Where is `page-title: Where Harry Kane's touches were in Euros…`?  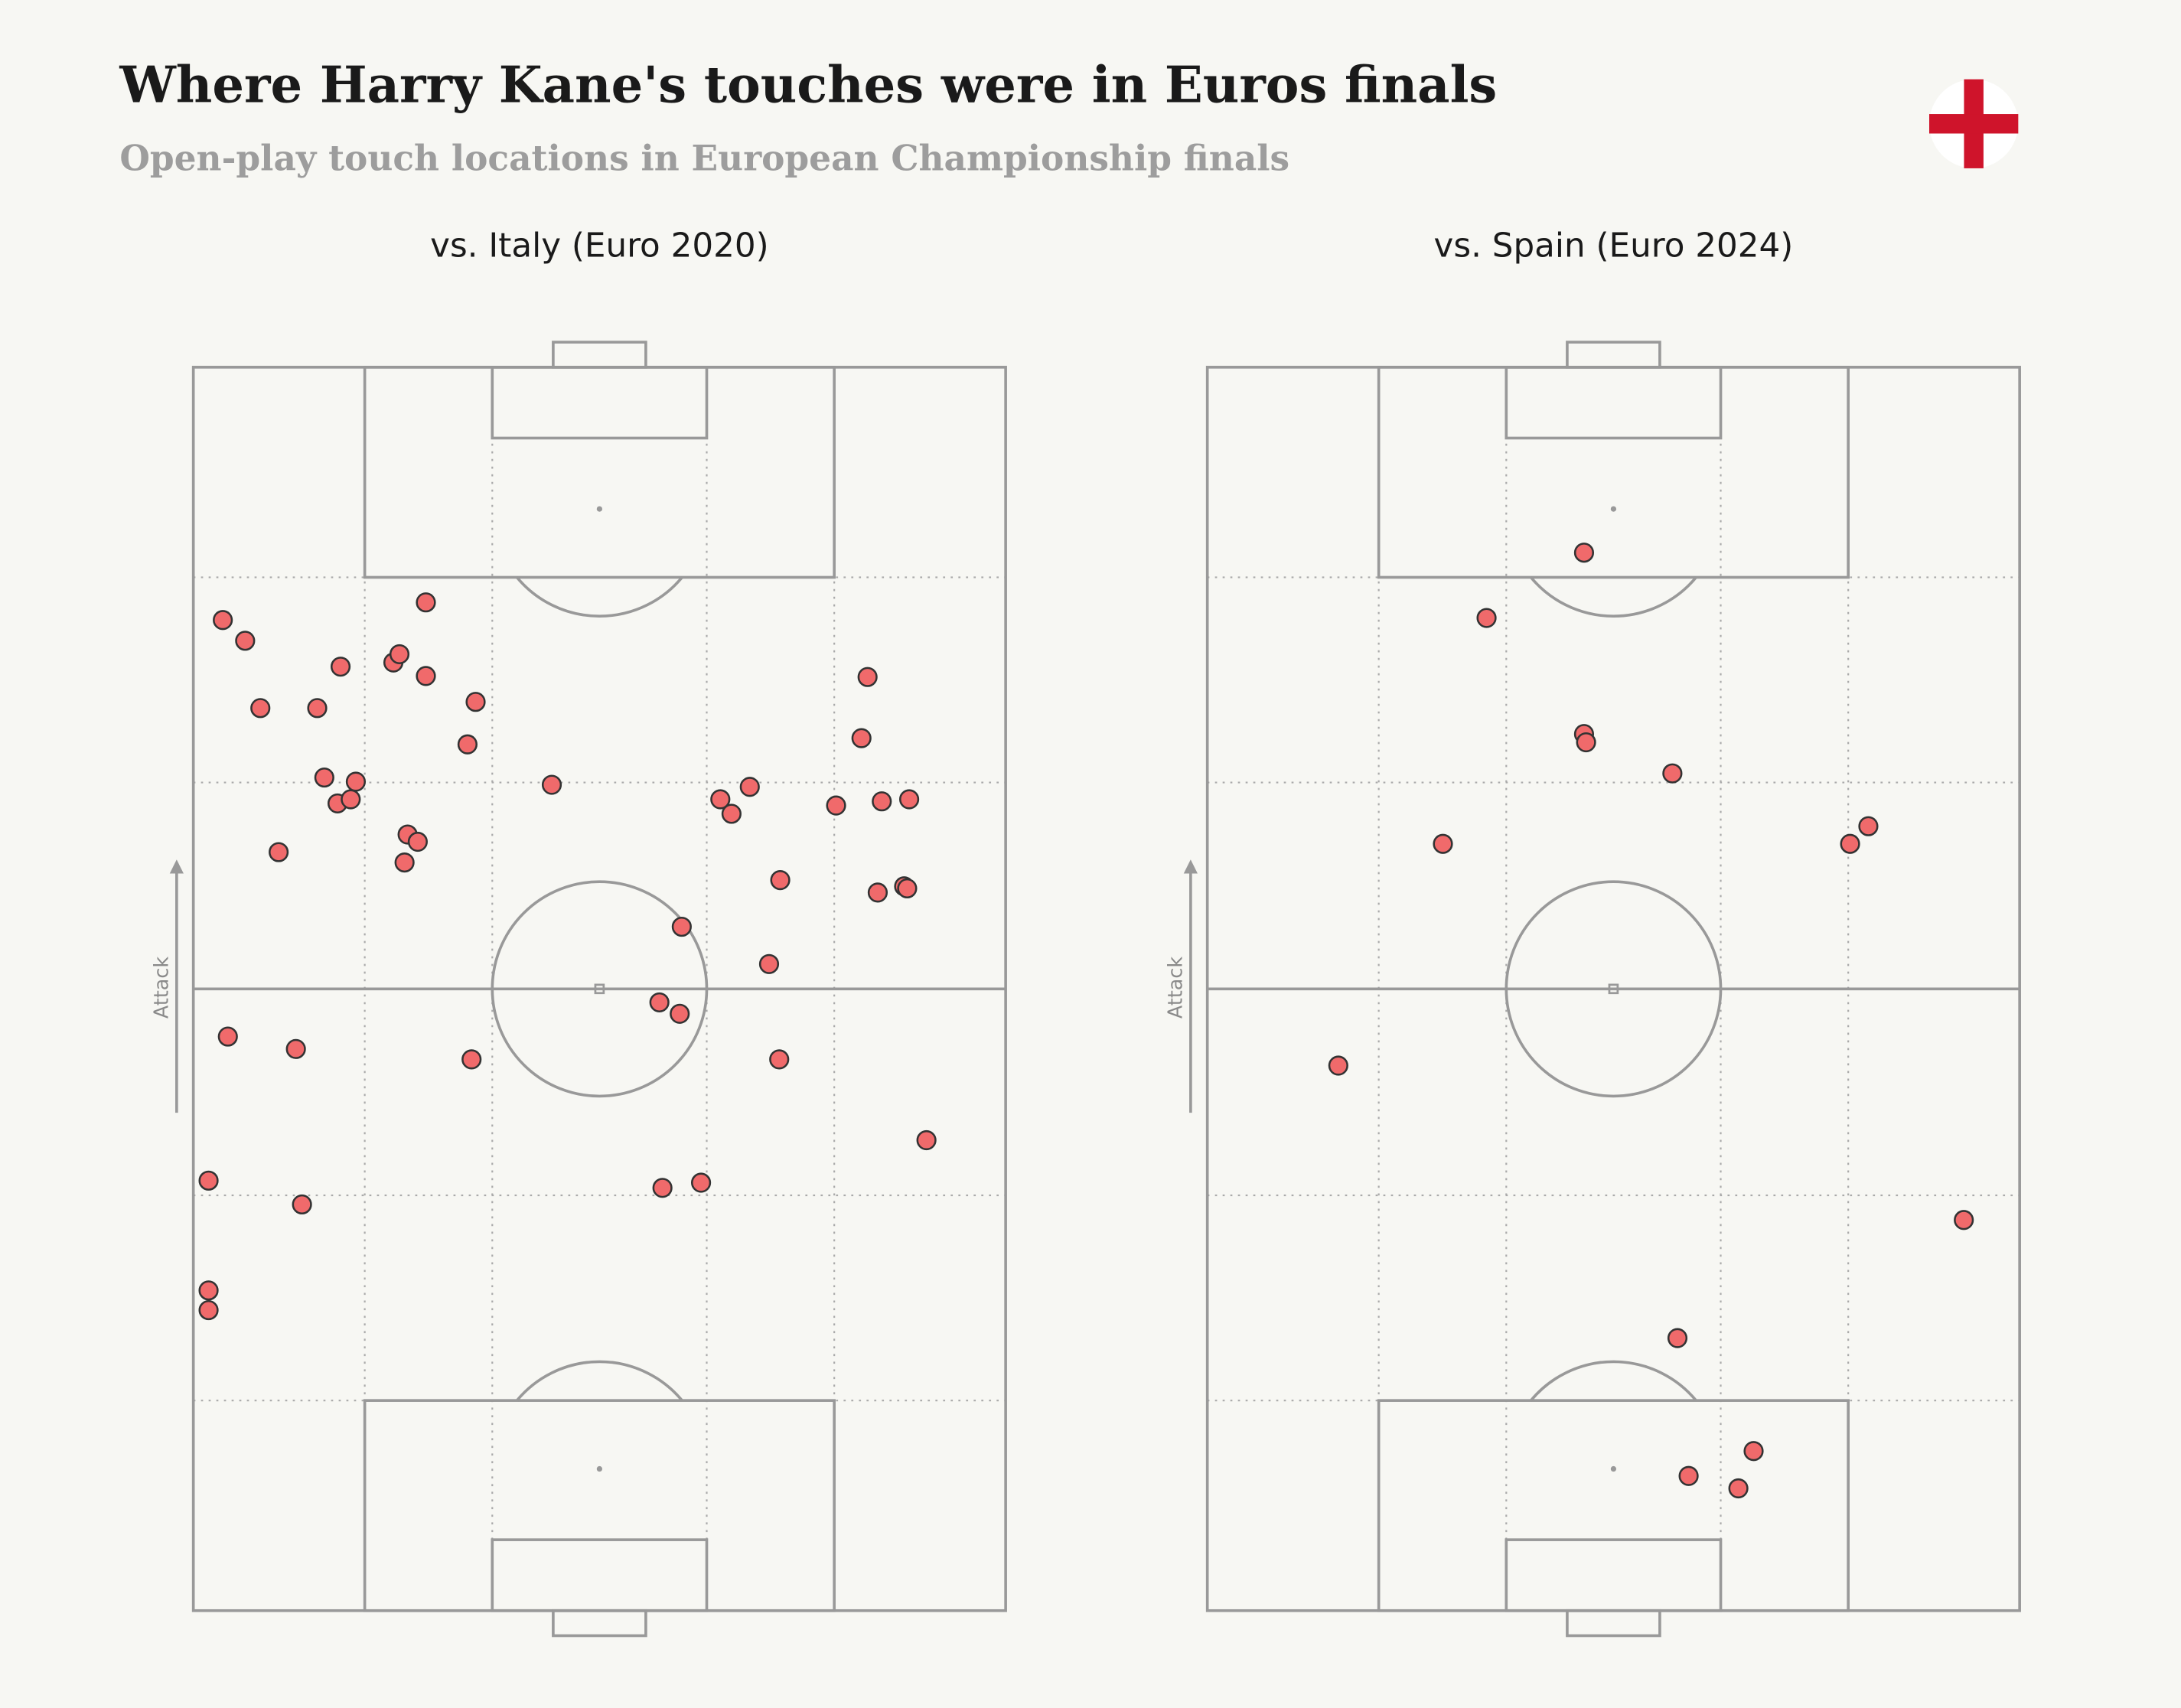
page-title: Where Harry Kane's touches were in Euros… is located at coordinates (808, 85).